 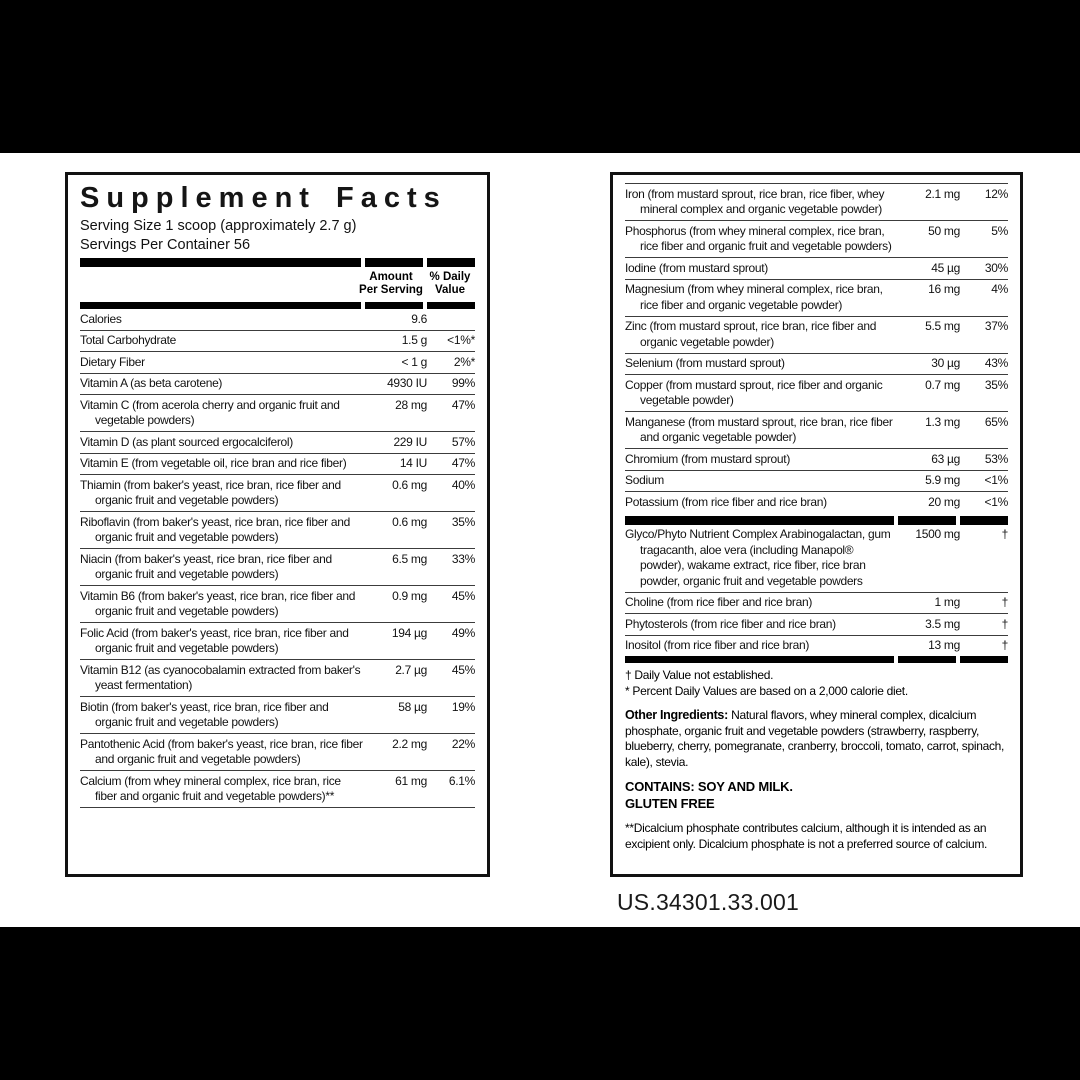 I want to click on nutrient-name: Choline (from rice fiber and rice bran), so click(x=719, y=602).